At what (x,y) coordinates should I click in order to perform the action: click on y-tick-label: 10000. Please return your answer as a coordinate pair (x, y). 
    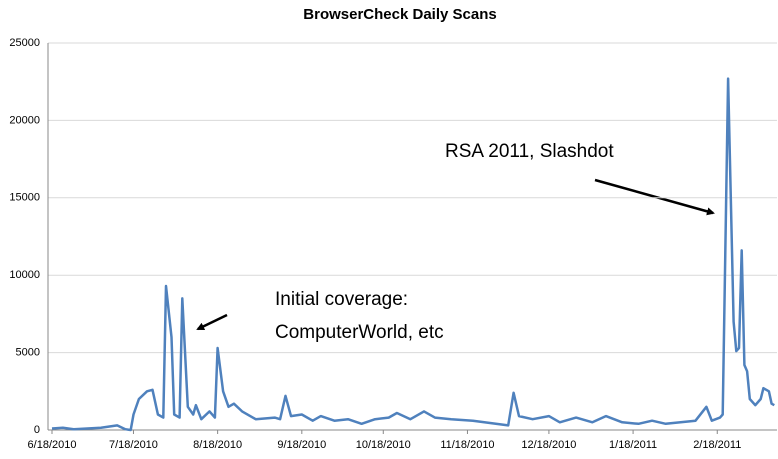
    Looking at the image, I should click on (24, 275).